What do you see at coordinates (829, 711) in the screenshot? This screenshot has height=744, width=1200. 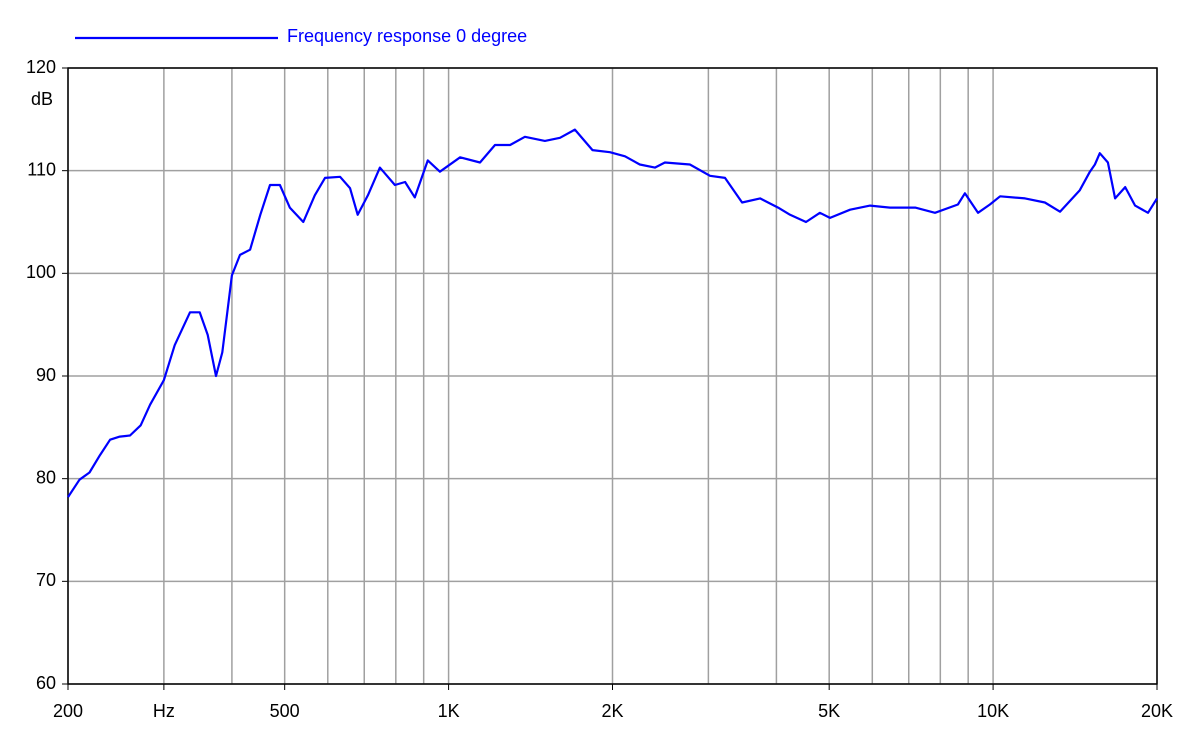 I see `x-tick-label: 5K` at bounding box center [829, 711].